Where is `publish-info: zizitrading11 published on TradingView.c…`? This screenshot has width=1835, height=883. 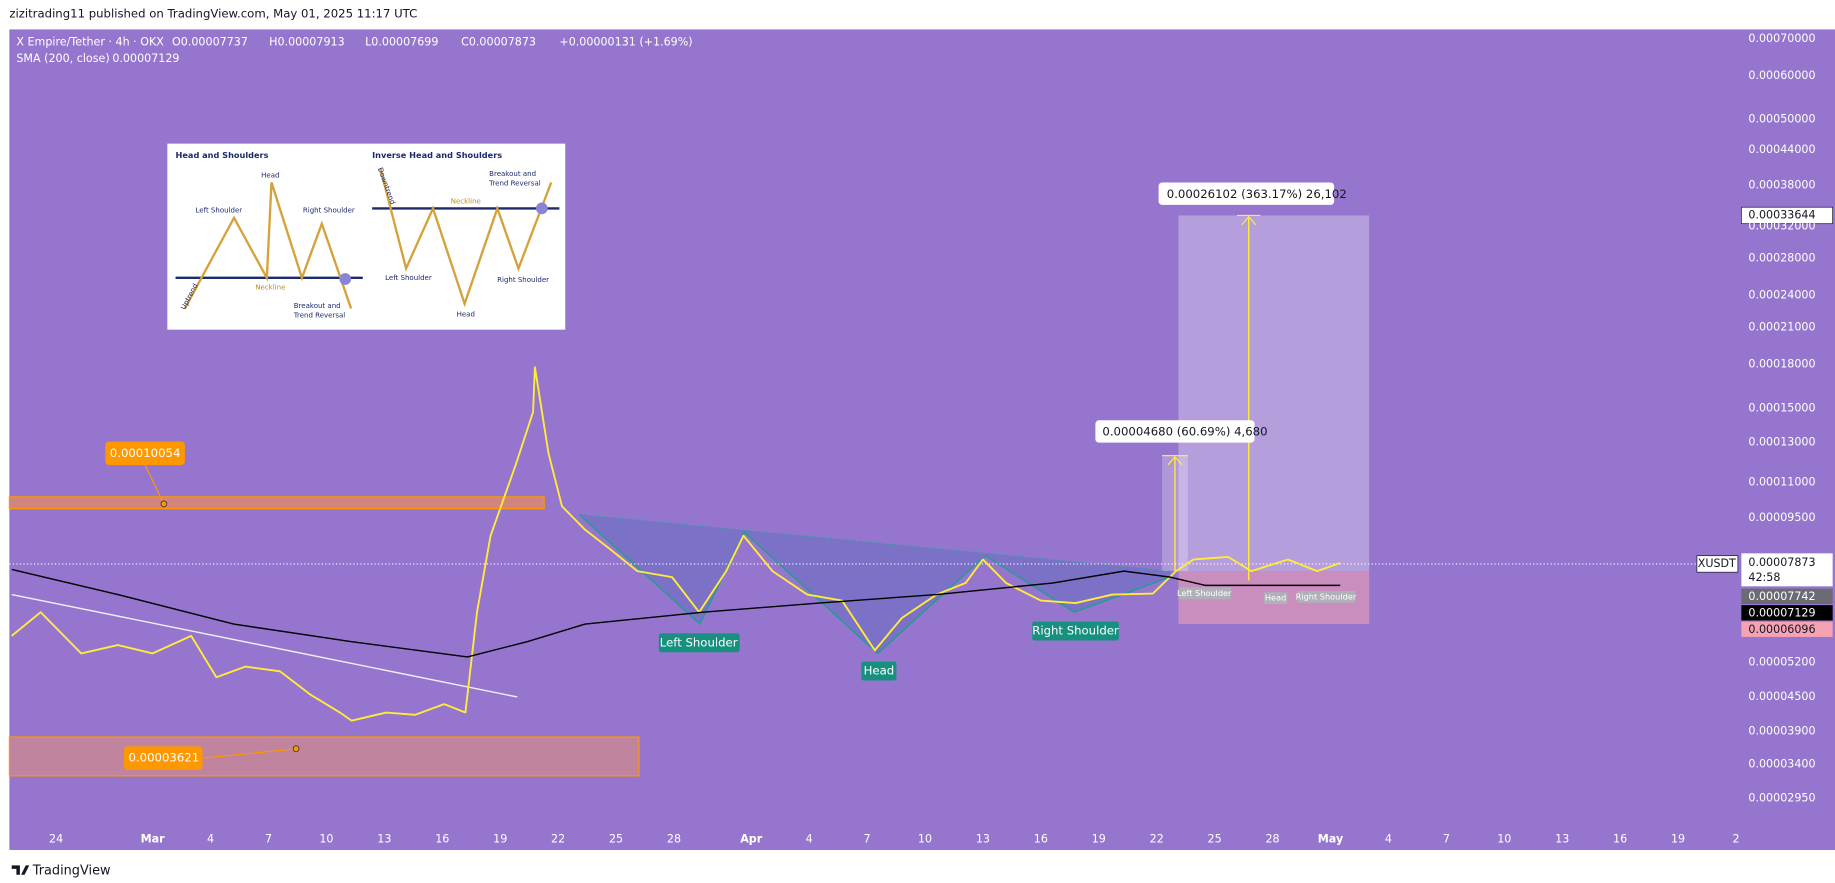 publish-info: zizitrading11 published on TradingView.c… is located at coordinates (213, 14).